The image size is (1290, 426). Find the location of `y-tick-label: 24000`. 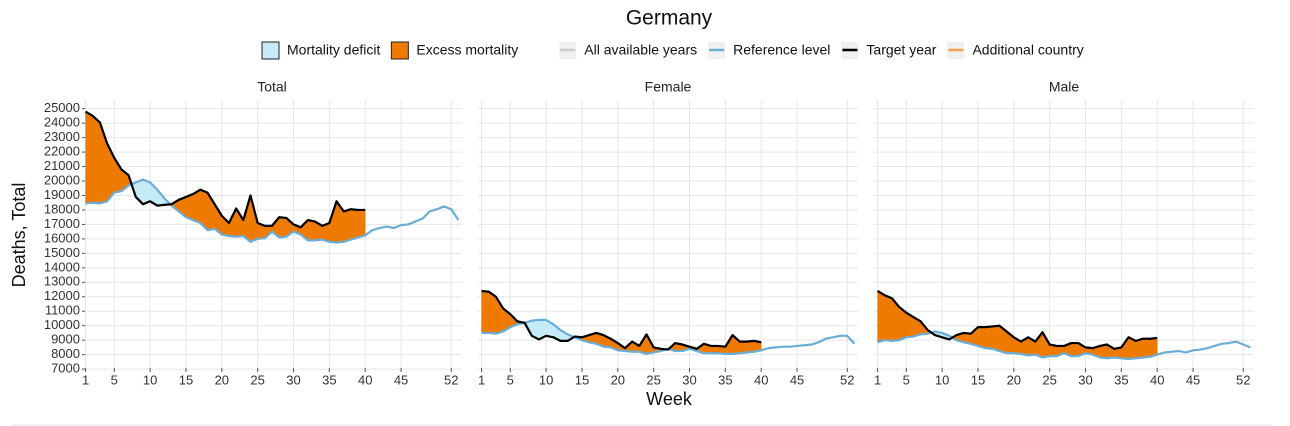

y-tick-label: 24000 is located at coordinates (62, 122).